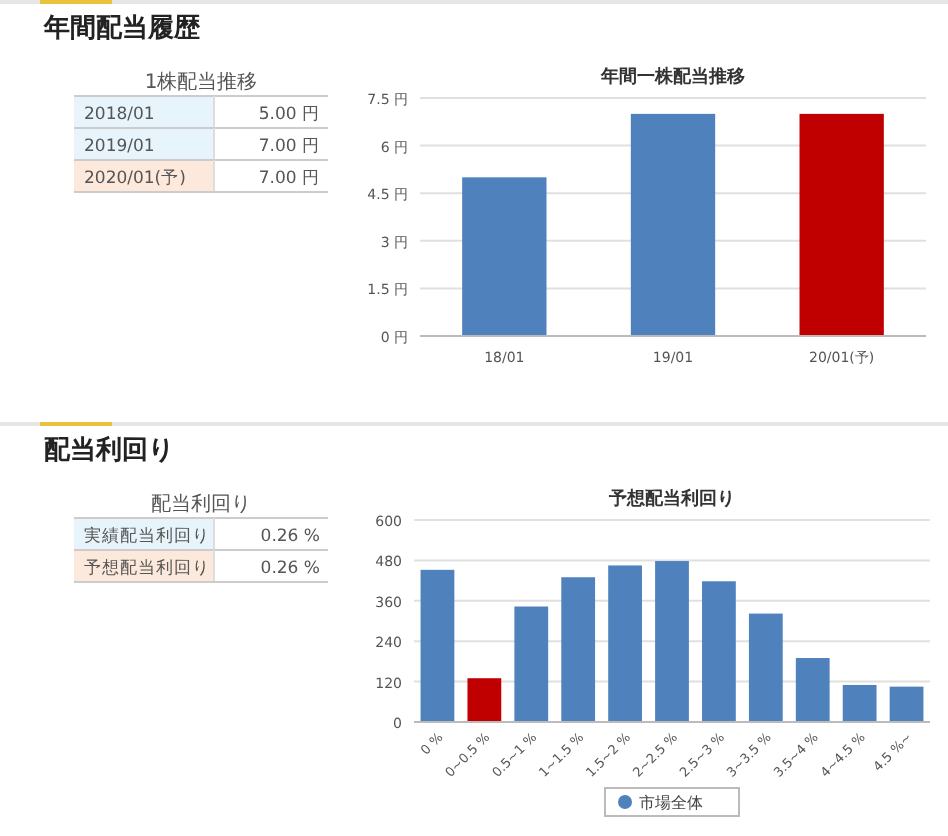 This screenshot has width=948, height=836. I want to click on text: 予想配当利回り, so click(147, 568).